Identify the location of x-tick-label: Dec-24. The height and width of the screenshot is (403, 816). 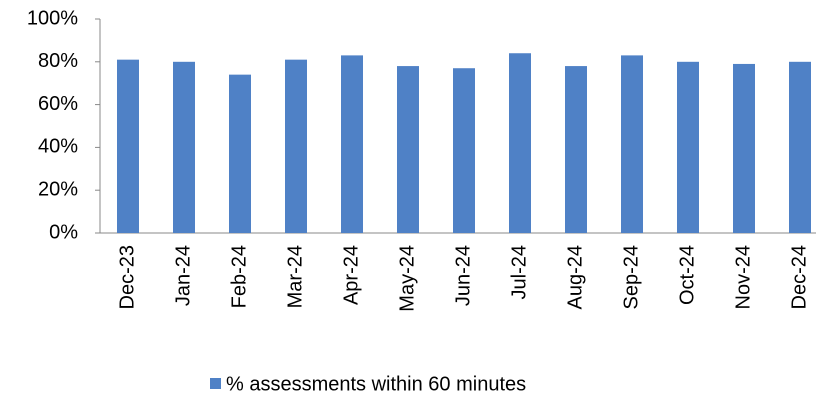
(799, 277).